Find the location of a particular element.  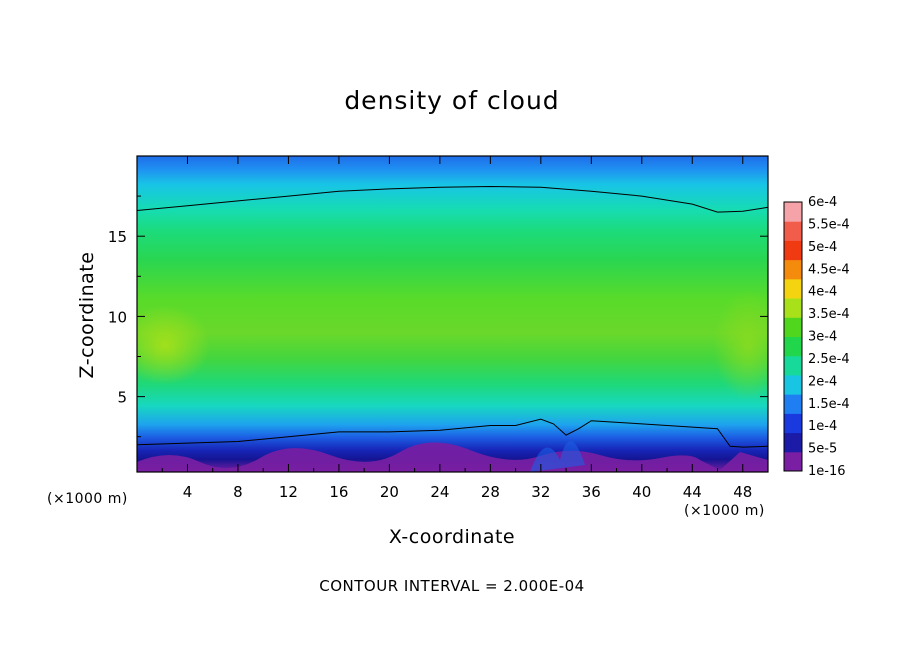

x-tick-label: 32 is located at coordinates (540, 492).